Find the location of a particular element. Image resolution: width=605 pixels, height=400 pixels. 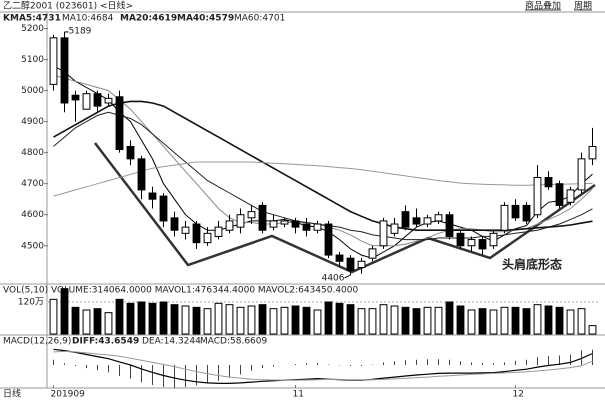

macd-legend: MACD(12,26,9) is located at coordinates (37, 342).